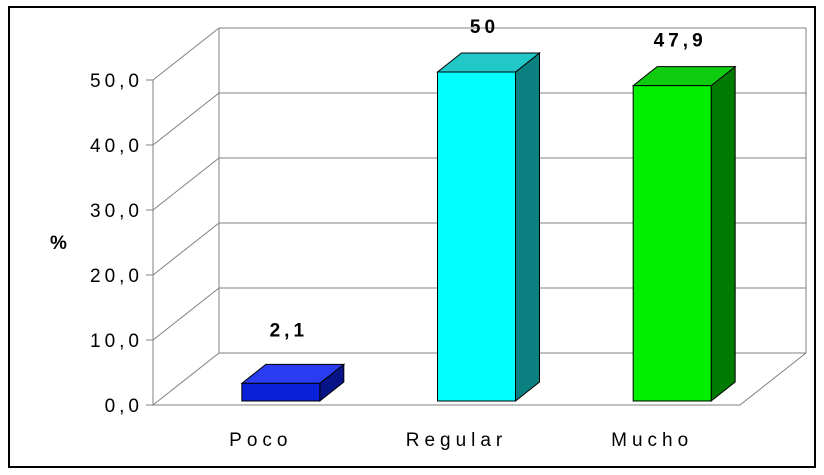 Image resolution: width=824 pixels, height=475 pixels. Describe the element at coordinates (116, 276) in the screenshot. I see `y-tick-label: 20,0` at that location.